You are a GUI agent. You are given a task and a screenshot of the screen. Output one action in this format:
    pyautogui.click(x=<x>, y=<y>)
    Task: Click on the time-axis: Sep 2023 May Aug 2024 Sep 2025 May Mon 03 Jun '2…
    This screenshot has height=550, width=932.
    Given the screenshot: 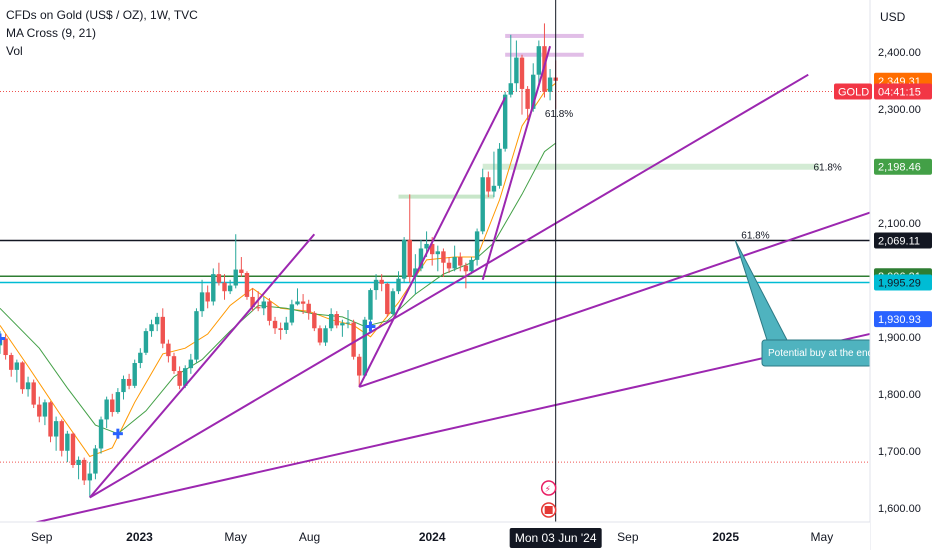 What is the action you would take?
    pyautogui.click(x=435, y=535)
    